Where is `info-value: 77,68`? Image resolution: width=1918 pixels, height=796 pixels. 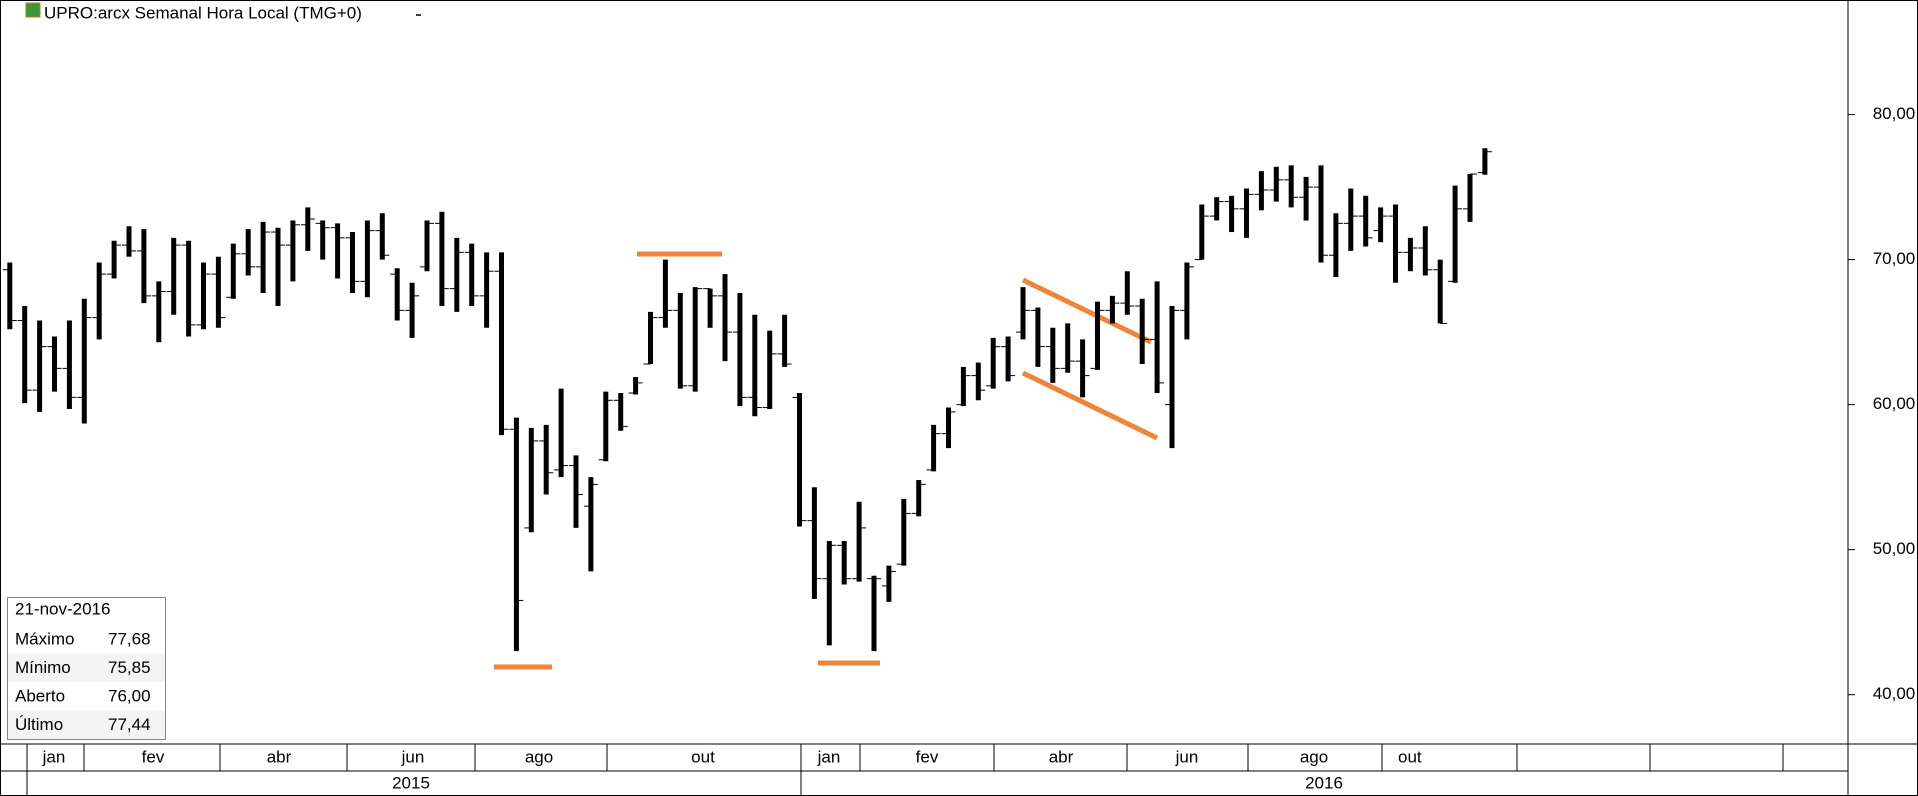
info-value: 77,68 is located at coordinates (129, 638).